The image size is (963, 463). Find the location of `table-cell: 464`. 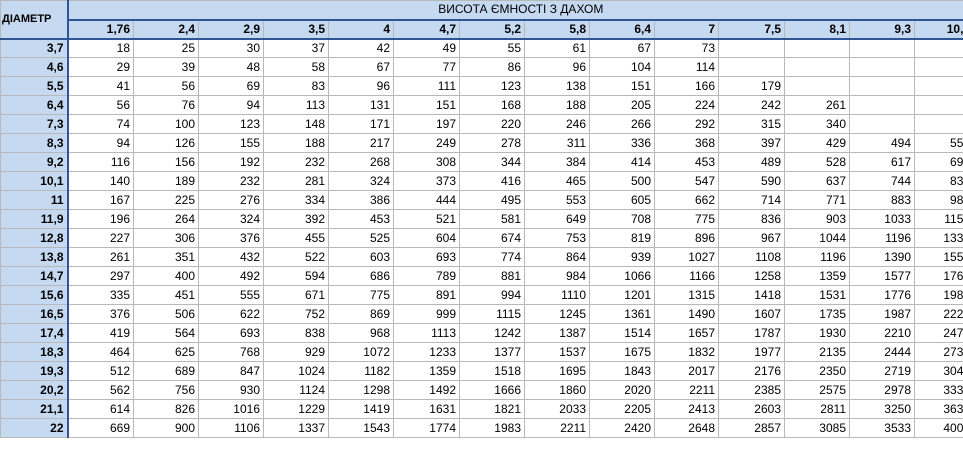

table-cell: 464 is located at coordinates (100, 352).